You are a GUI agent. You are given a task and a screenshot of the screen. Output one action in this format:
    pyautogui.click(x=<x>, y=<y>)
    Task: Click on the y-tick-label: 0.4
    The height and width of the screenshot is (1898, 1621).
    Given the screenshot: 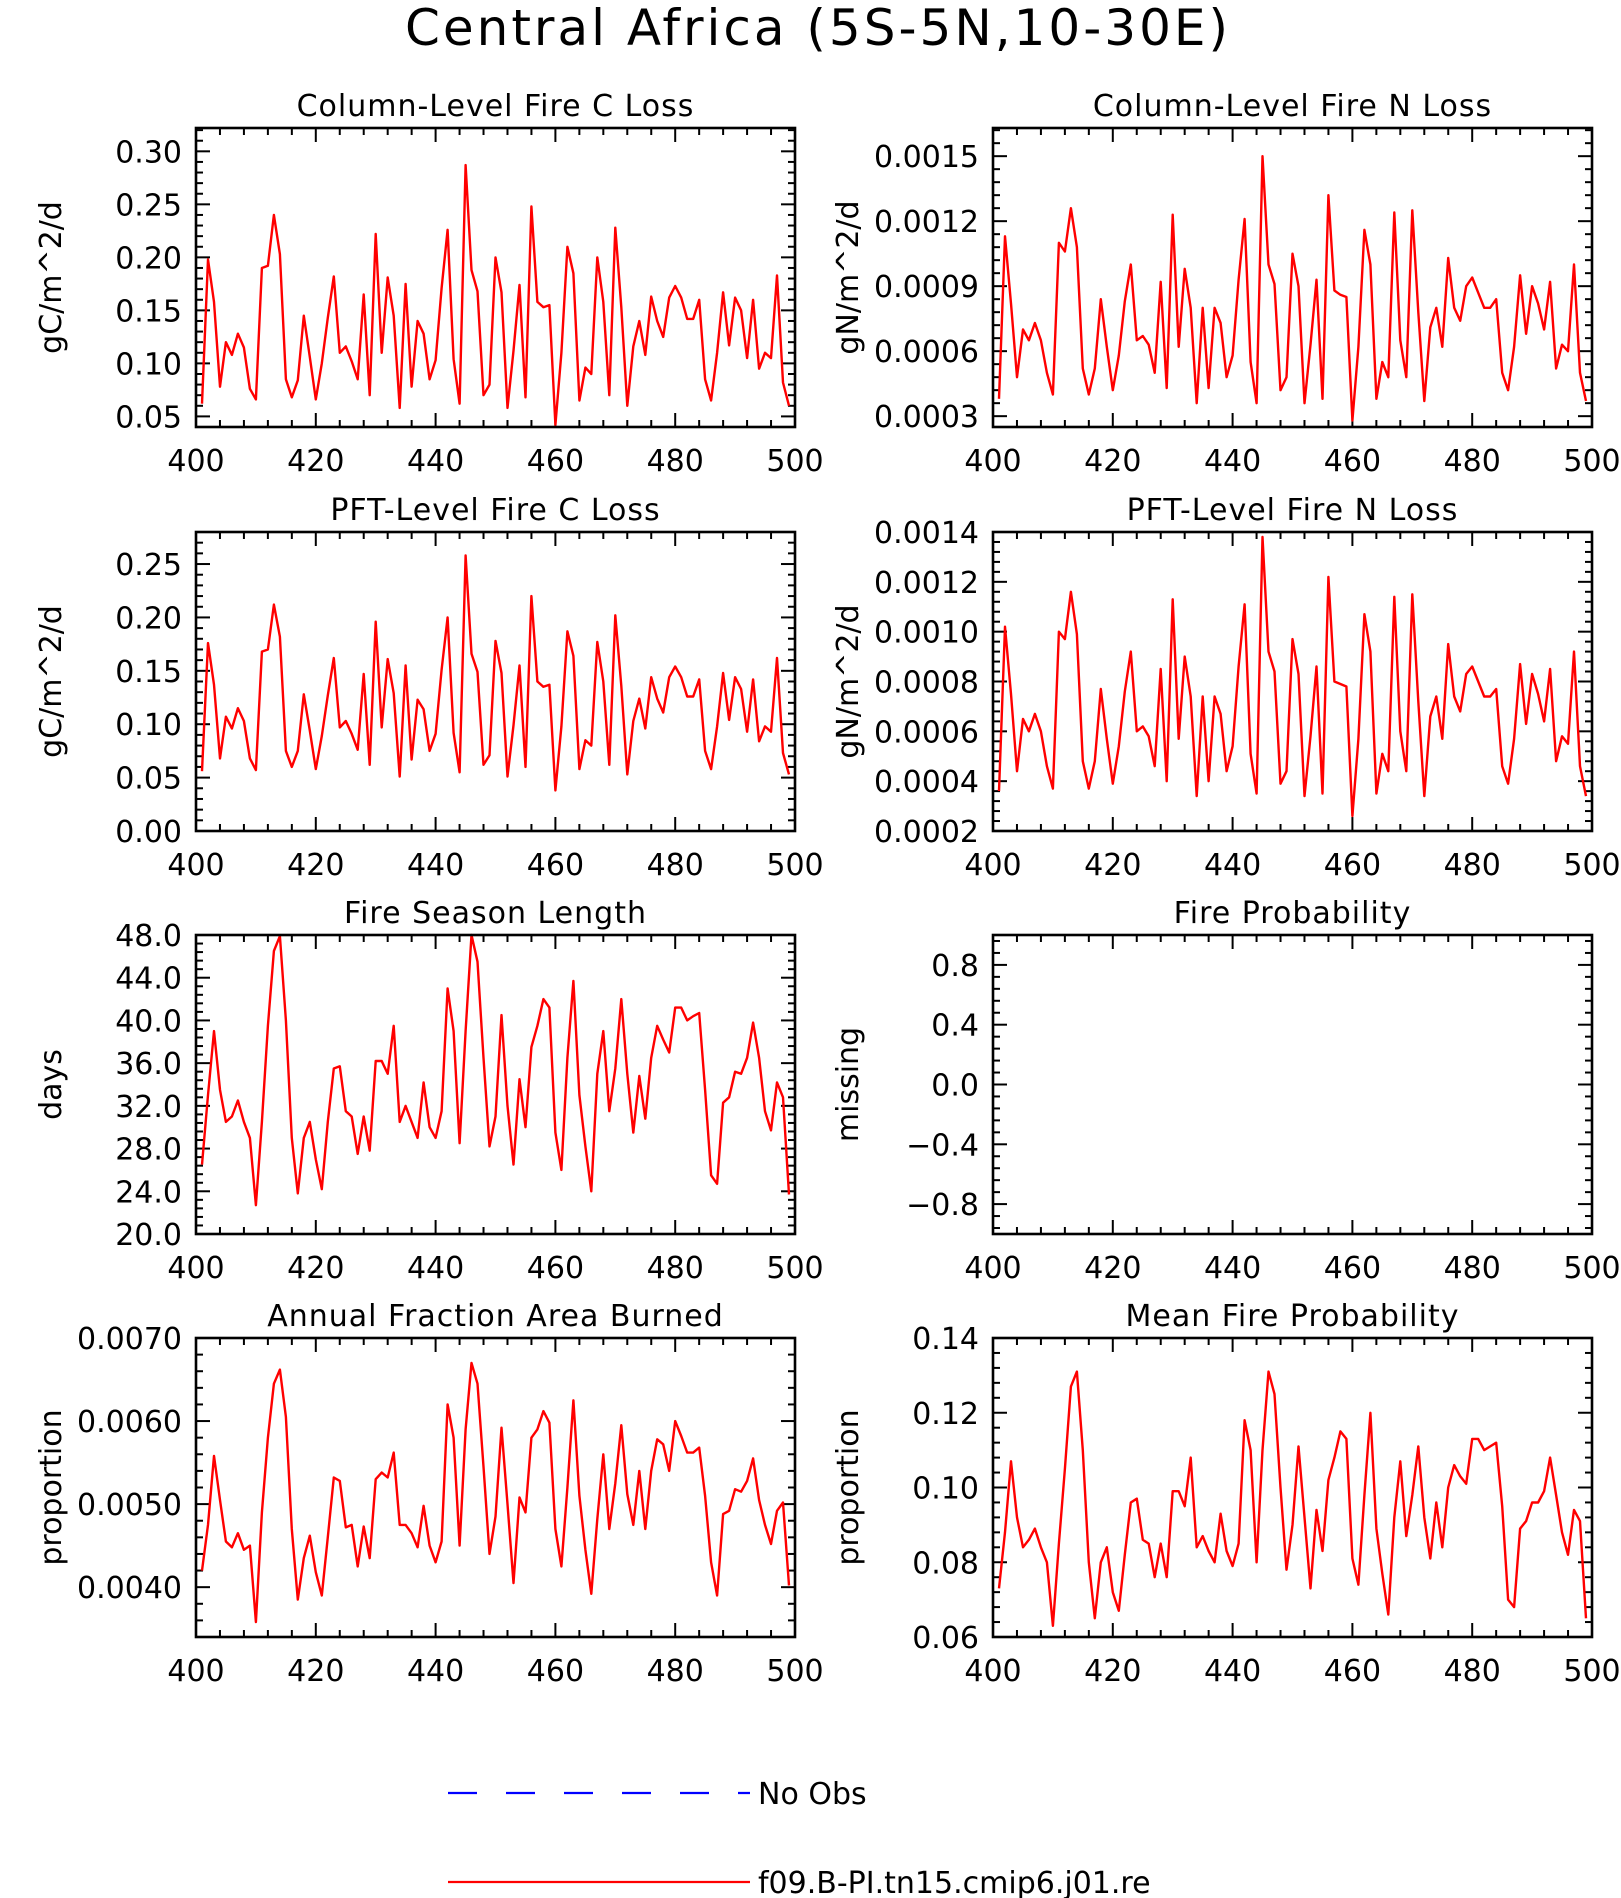 What is the action you would take?
    pyautogui.click(x=955, y=1026)
    